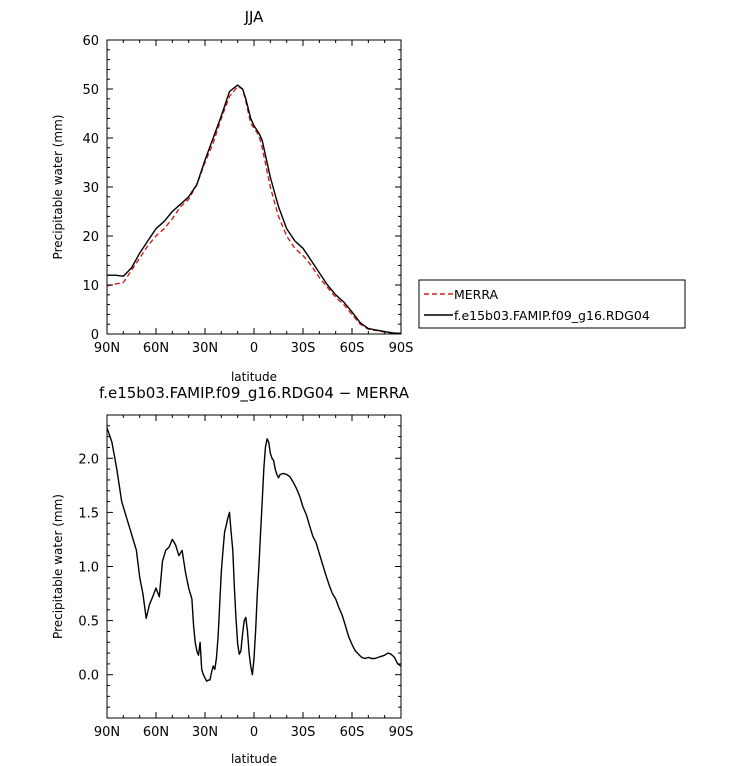 This screenshot has height=766, width=733. I want to click on series-line-merra, so click(254, 210).